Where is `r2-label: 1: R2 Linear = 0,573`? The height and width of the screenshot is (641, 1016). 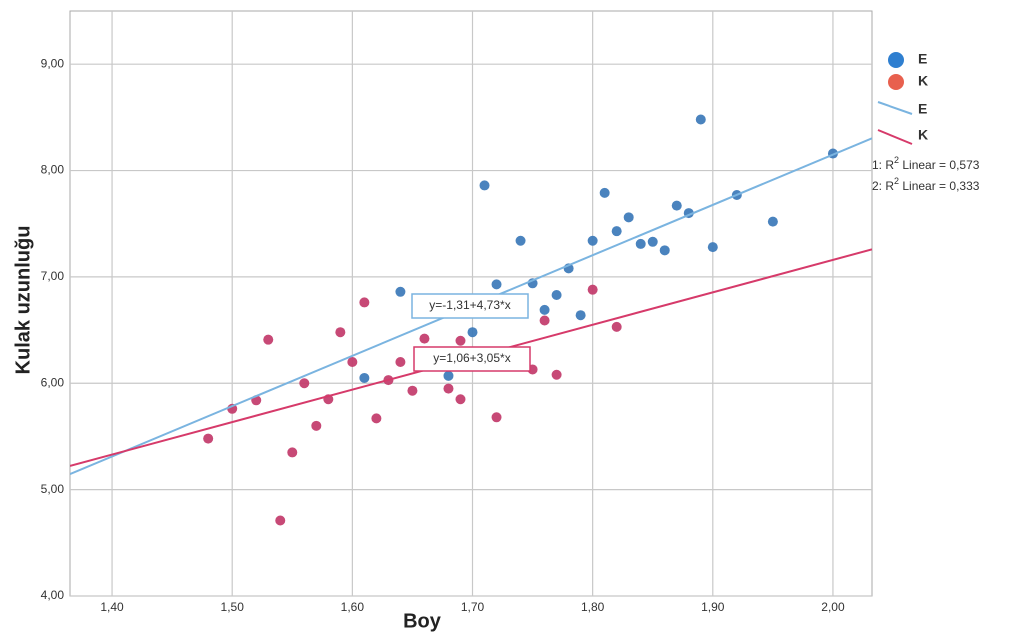 r2-label: 1: R2 Linear = 0,573 is located at coordinates (926, 163).